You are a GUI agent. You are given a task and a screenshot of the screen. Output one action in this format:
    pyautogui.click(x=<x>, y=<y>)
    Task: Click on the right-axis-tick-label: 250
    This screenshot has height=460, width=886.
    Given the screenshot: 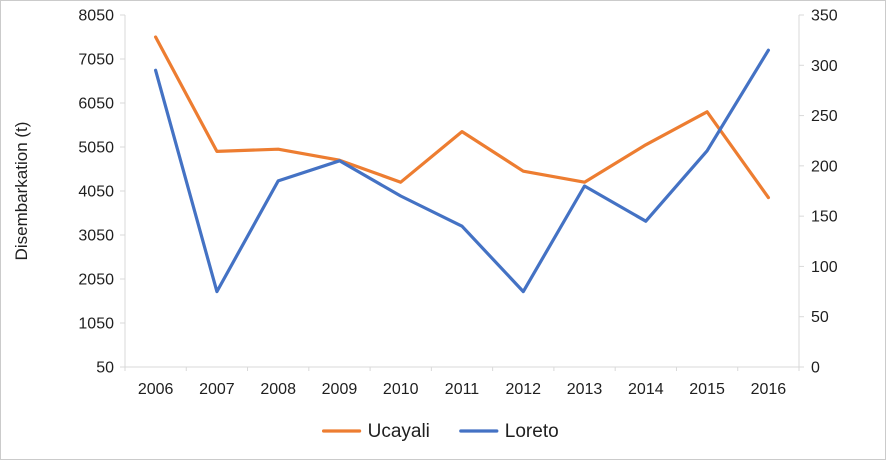 What is the action you would take?
    pyautogui.click(x=824, y=116)
    